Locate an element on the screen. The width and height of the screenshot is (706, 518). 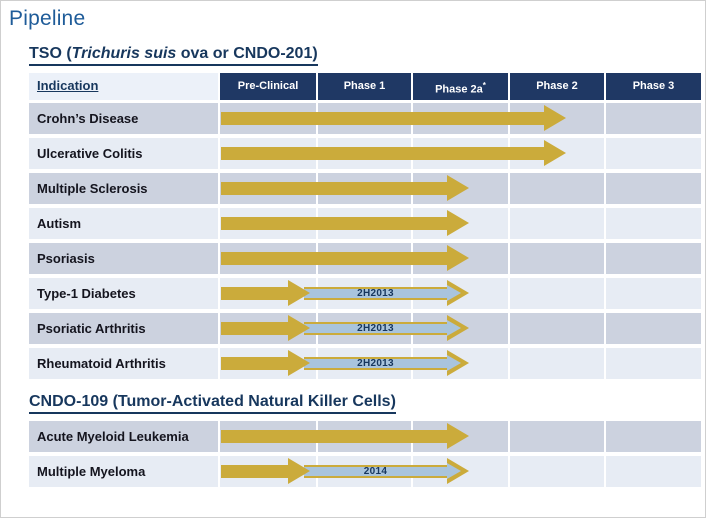
phase-header-cell: Phase 2 is located at coordinates (556, 86).